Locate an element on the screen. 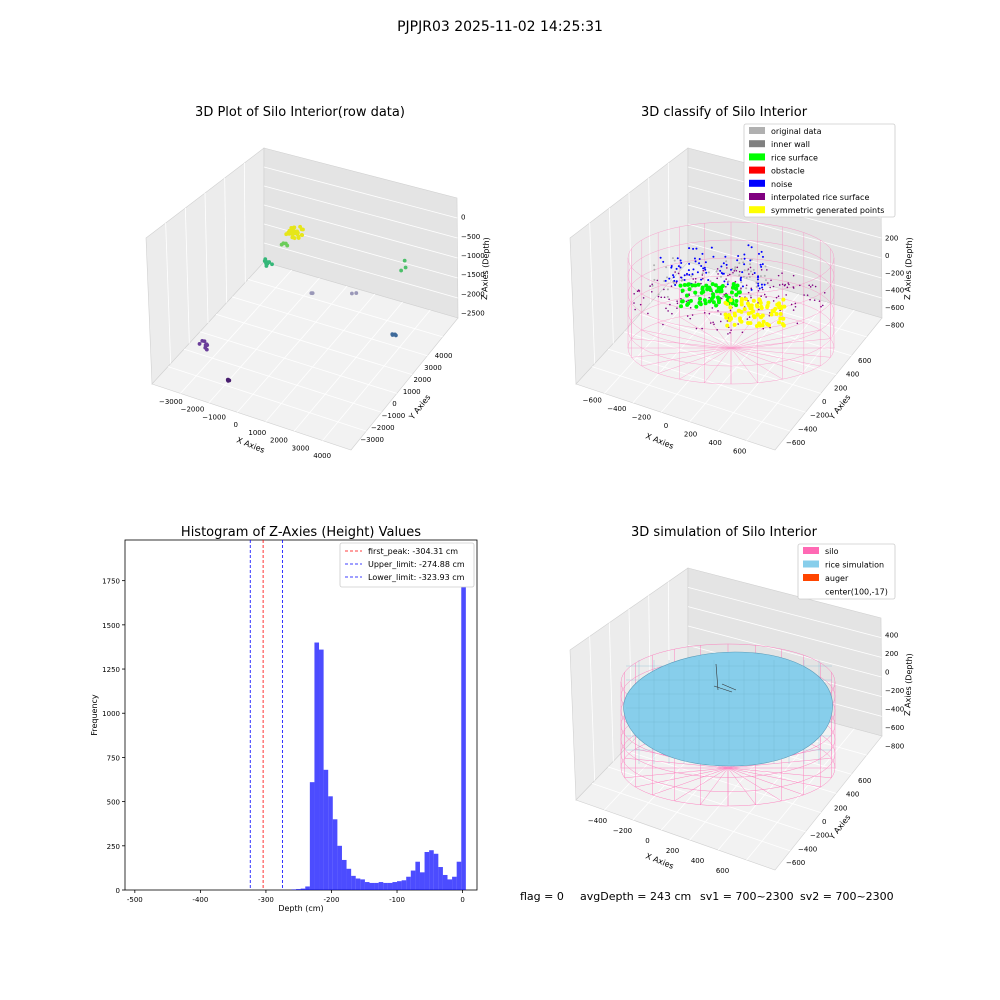 The height and width of the screenshot is (1000, 1000). legend-label: inner wall is located at coordinates (790, 144).